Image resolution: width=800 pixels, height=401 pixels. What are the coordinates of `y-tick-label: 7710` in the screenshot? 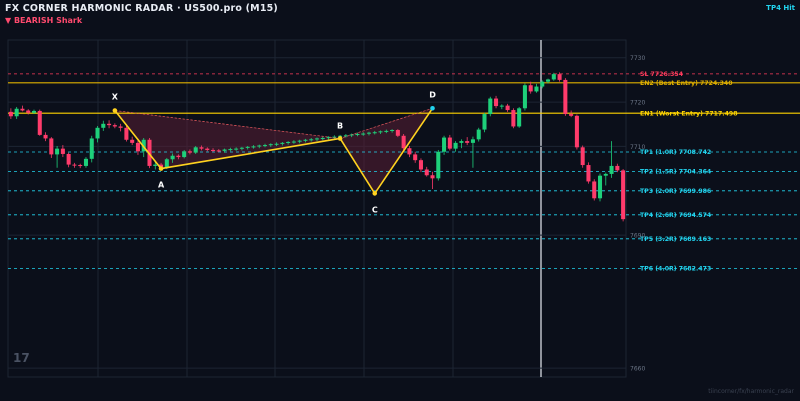 It's located at (637, 147).